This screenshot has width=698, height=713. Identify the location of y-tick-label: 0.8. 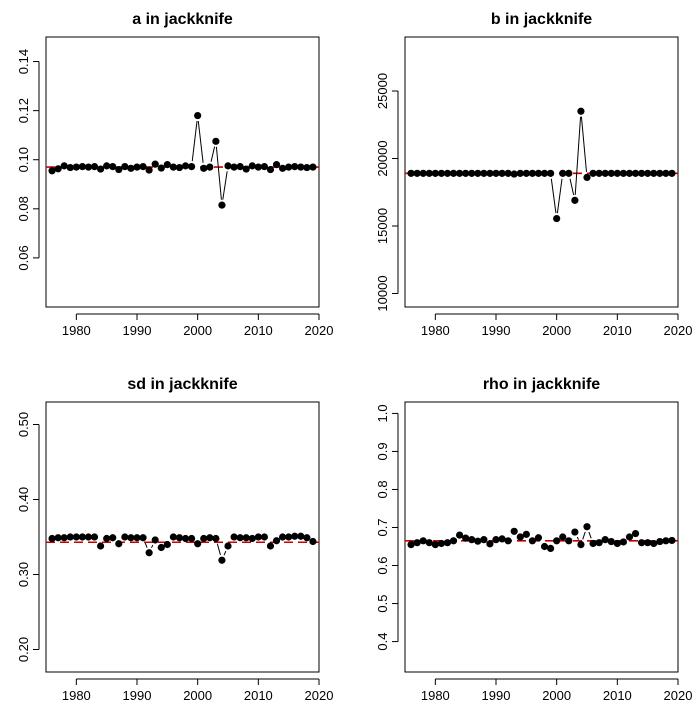
(382, 489).